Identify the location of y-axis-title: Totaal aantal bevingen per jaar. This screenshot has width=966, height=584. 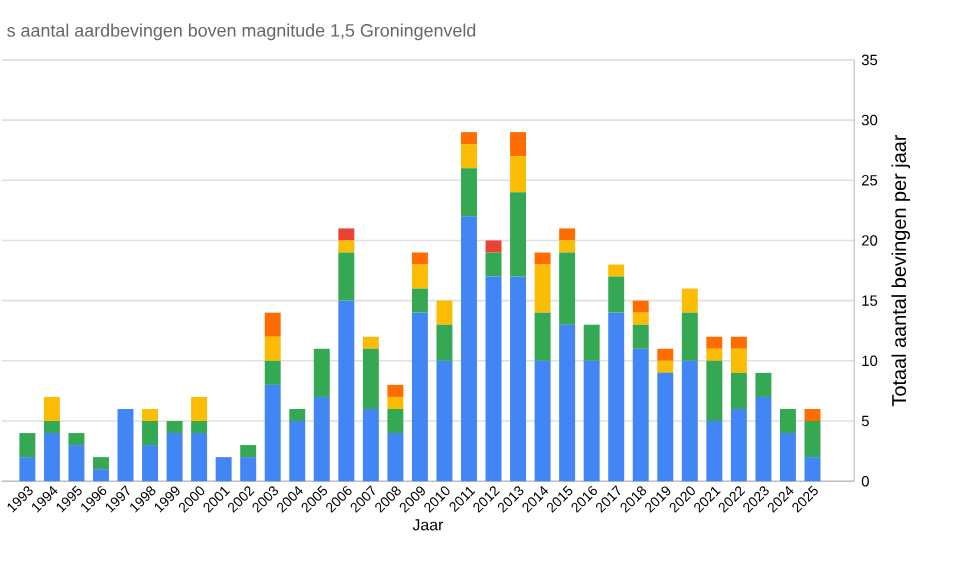
(901, 271).